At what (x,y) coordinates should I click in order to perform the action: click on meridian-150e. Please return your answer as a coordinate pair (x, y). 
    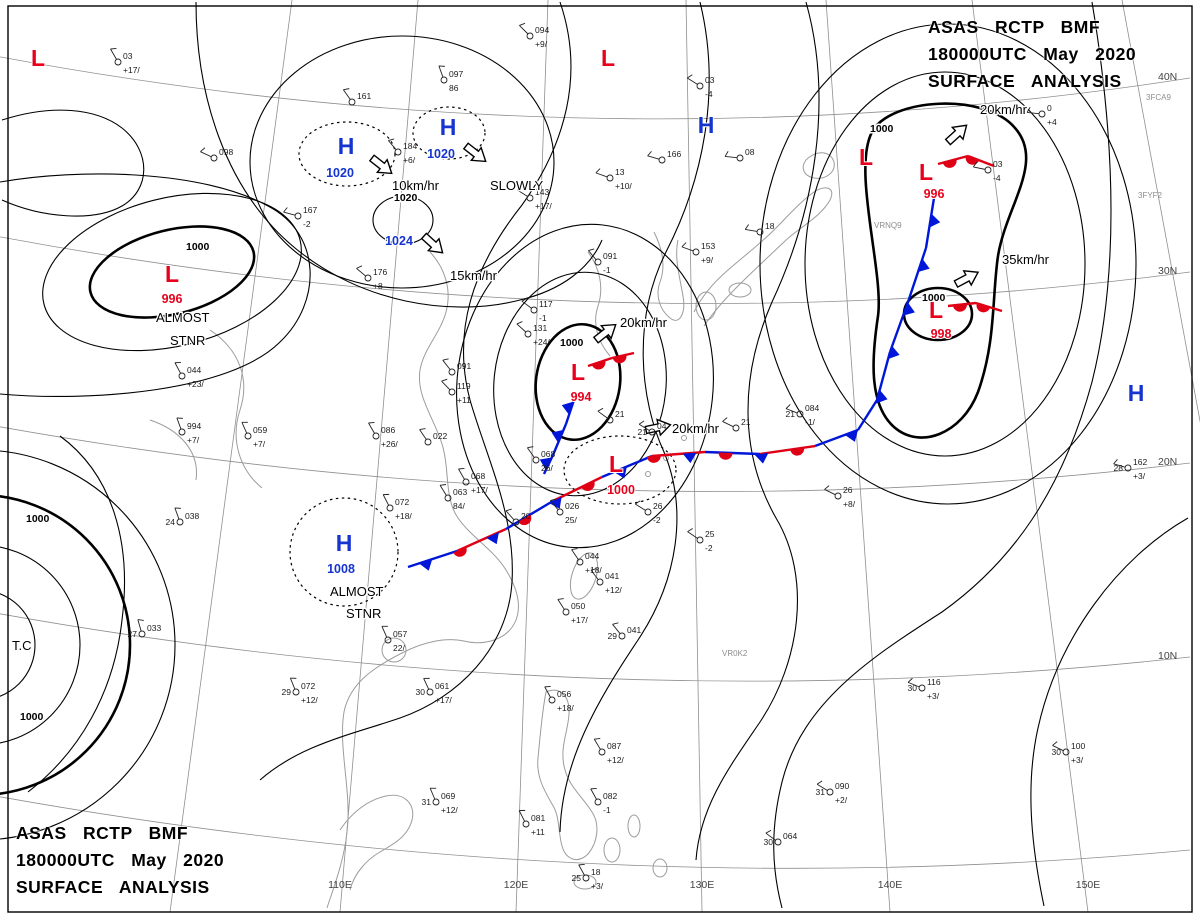
    Looking at the image, I should click on (1030, 456).